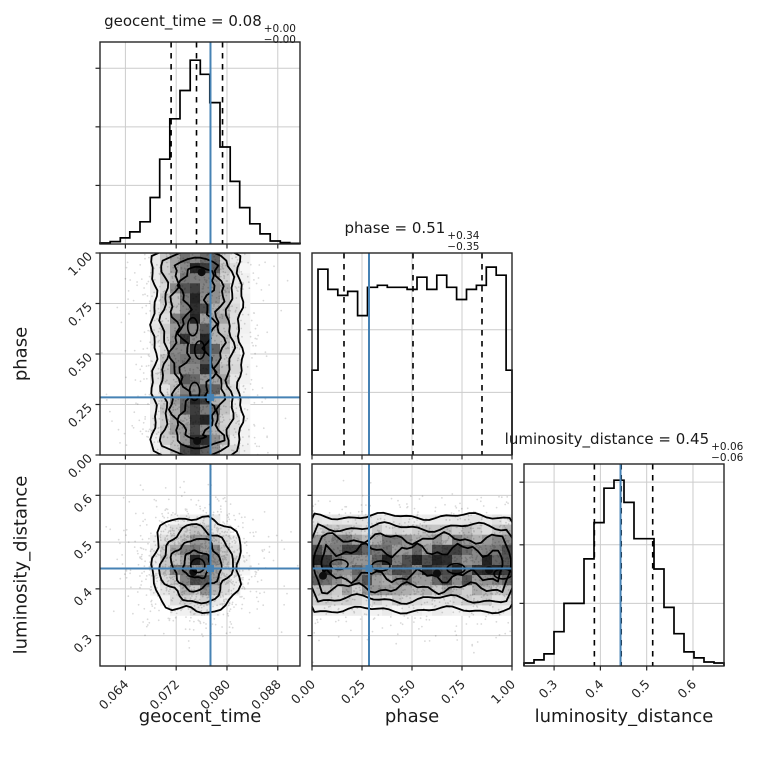 Image resolution: width=760 pixels, height=760 pixels. I want to click on y-tick-label-luminosity_distance-2: 0.5, so click(82, 550).